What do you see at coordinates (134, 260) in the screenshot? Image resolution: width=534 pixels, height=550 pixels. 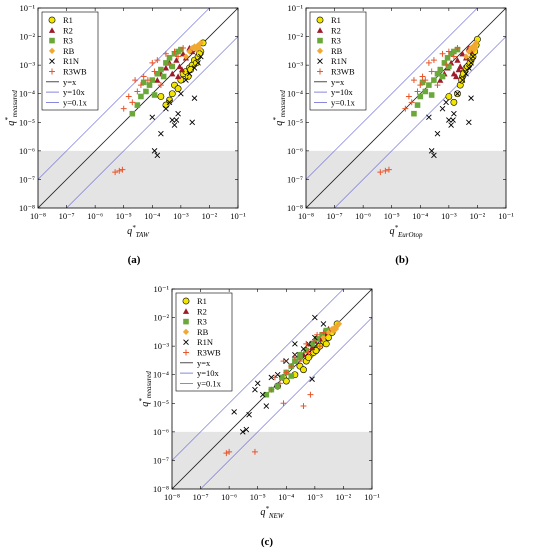 I see `caption-a: (a)` at bounding box center [134, 260].